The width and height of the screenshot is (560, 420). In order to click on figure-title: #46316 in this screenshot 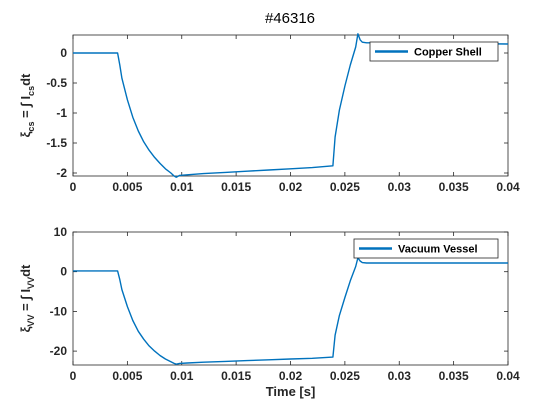, I will do `click(290, 18)`.